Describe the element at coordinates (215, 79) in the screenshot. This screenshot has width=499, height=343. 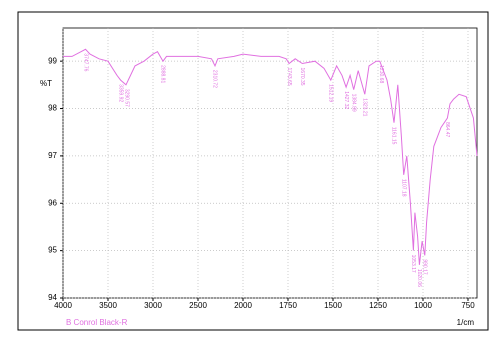
I see `peak-label: 2310.72` at that location.